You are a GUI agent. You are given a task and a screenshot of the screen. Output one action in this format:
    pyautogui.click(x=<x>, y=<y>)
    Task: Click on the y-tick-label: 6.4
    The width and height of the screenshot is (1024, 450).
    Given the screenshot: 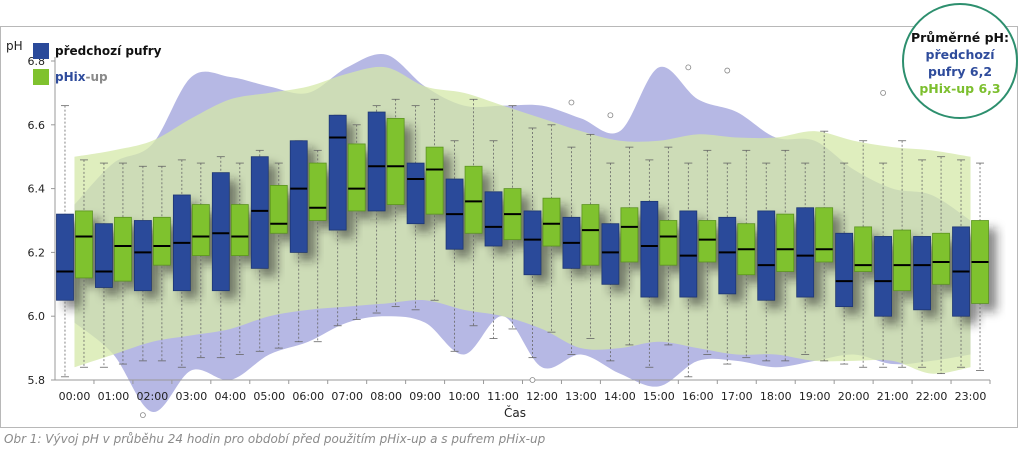 What is the action you would take?
    pyautogui.click(x=37, y=189)
    